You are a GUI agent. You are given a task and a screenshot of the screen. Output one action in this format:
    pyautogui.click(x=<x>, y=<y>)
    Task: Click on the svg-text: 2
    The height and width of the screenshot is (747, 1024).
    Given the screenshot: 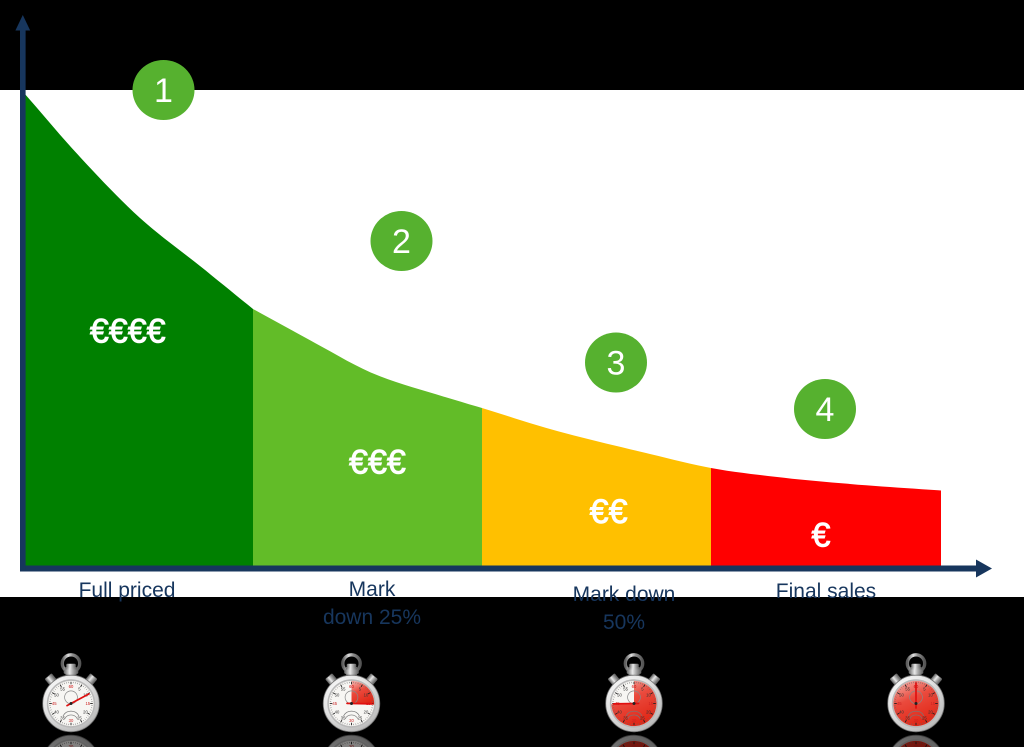 What is the action you would take?
    pyautogui.click(x=401, y=242)
    